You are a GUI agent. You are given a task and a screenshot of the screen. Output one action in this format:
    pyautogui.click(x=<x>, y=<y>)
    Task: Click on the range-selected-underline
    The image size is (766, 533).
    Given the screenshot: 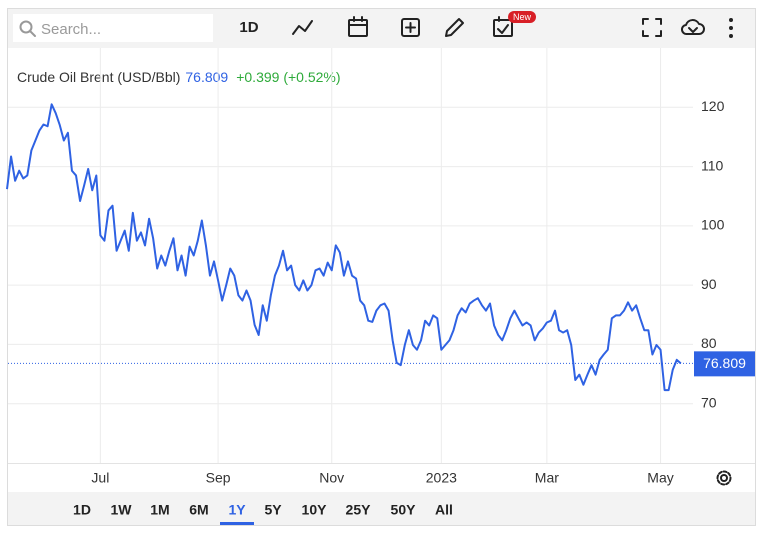 What is the action you would take?
    pyautogui.click(x=237, y=523)
    